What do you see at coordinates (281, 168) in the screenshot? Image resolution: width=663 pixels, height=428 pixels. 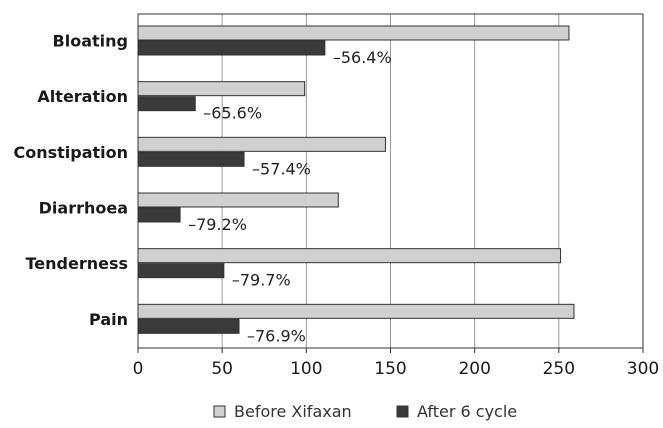 I see `data-label-constipation: –57.4%` at bounding box center [281, 168].